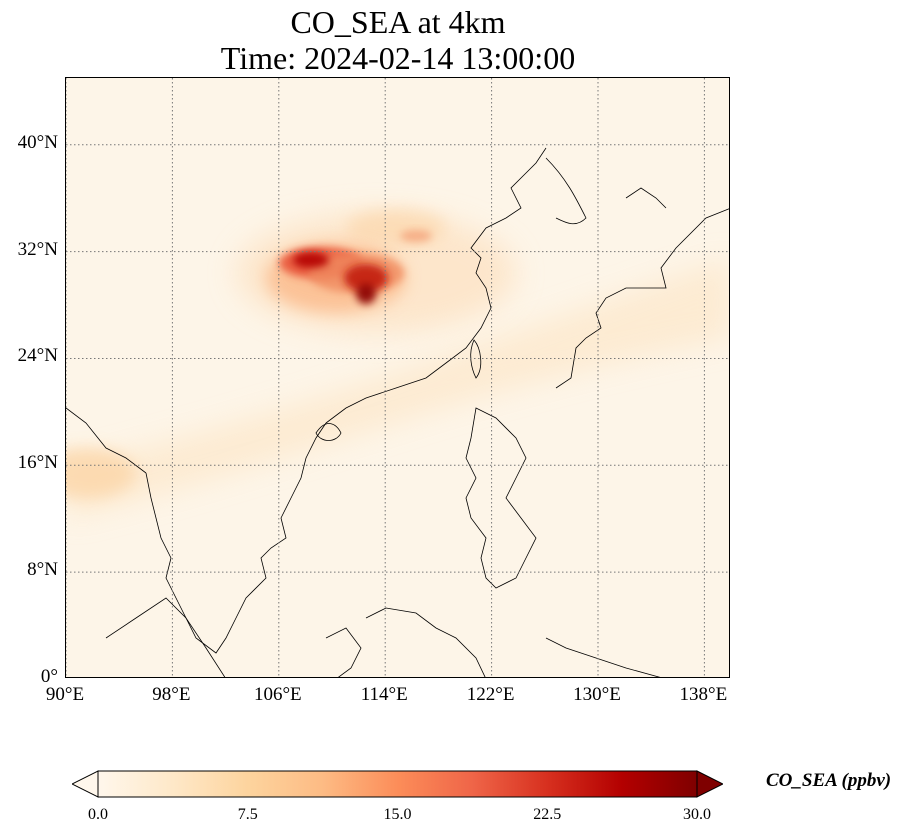 The image size is (916, 836). Describe the element at coordinates (384, 694) in the screenshot. I see `lon-tick-label: 114°E` at that location.